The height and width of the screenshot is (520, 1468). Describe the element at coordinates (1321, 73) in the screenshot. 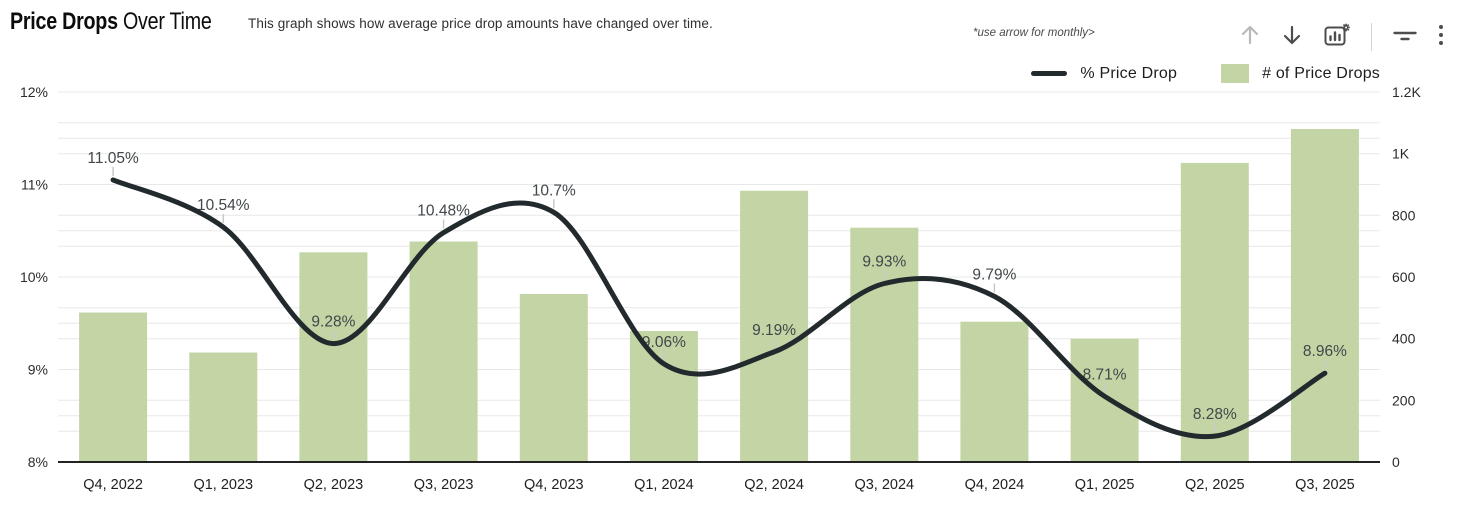

I see `legend-label: # of Price Drops` at that location.